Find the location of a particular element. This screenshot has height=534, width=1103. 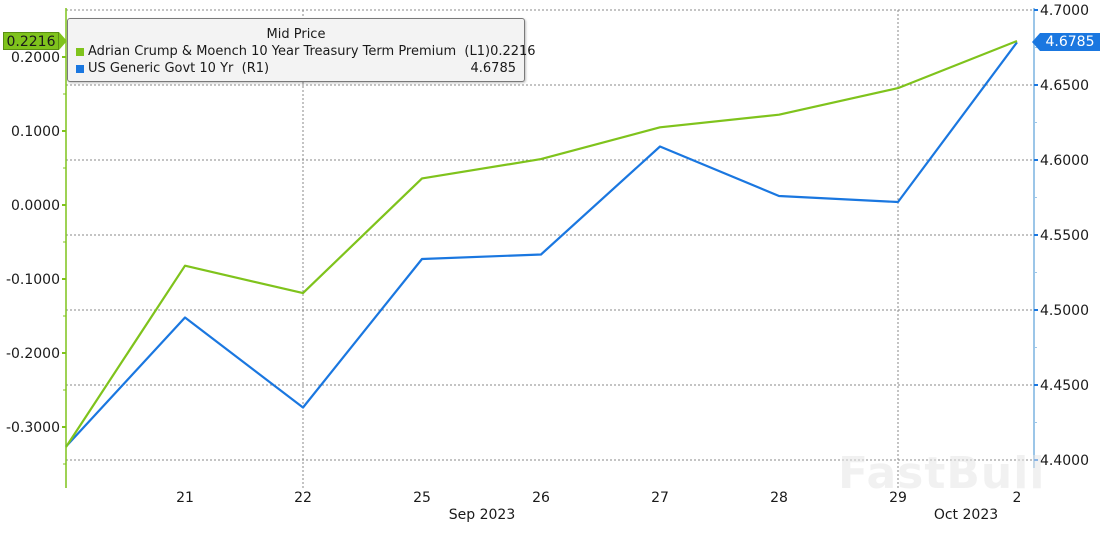

right-last-value-badge: 4.6785 is located at coordinates (1066, 42).